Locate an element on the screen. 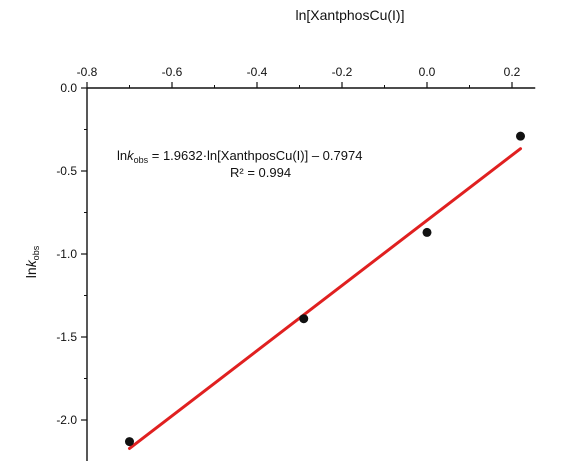 This screenshot has height=461, width=579. x-tick-label: 0.2 is located at coordinates (512, 72).